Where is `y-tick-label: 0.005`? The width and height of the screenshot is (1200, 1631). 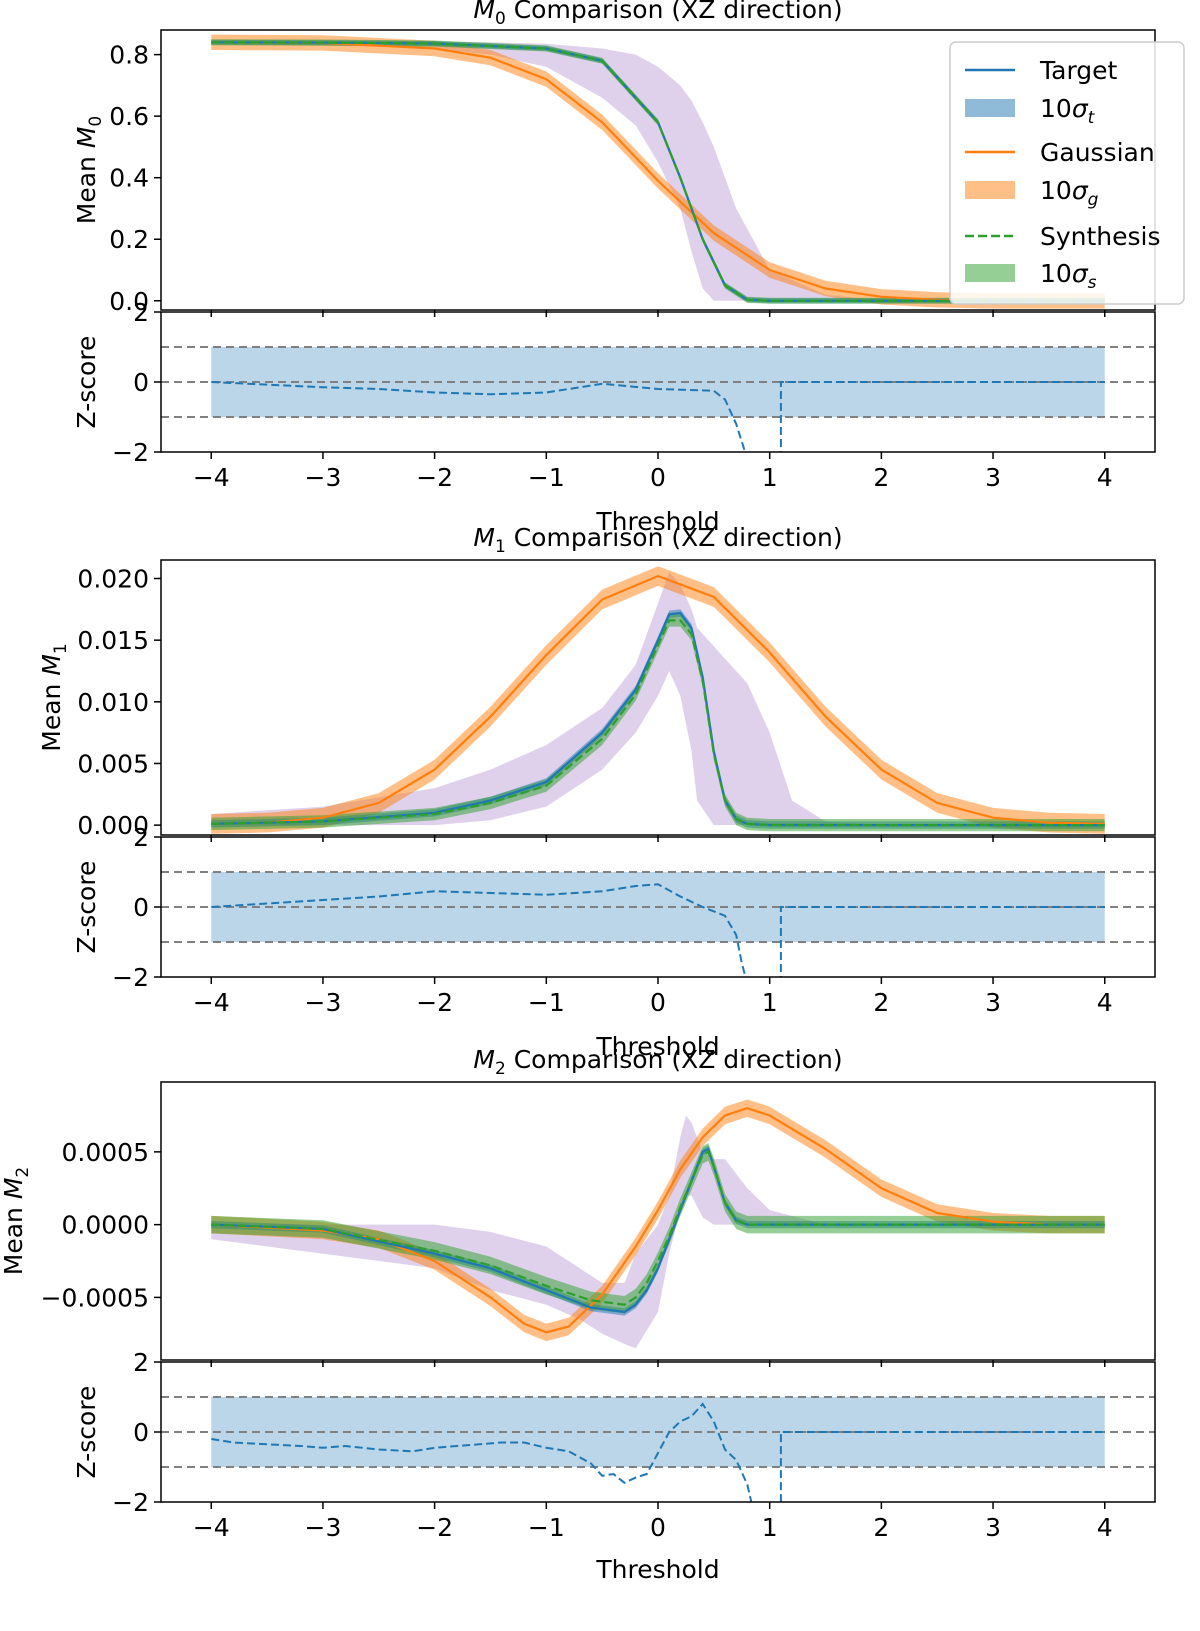
y-tick-label: 0.005 is located at coordinates (113, 763).